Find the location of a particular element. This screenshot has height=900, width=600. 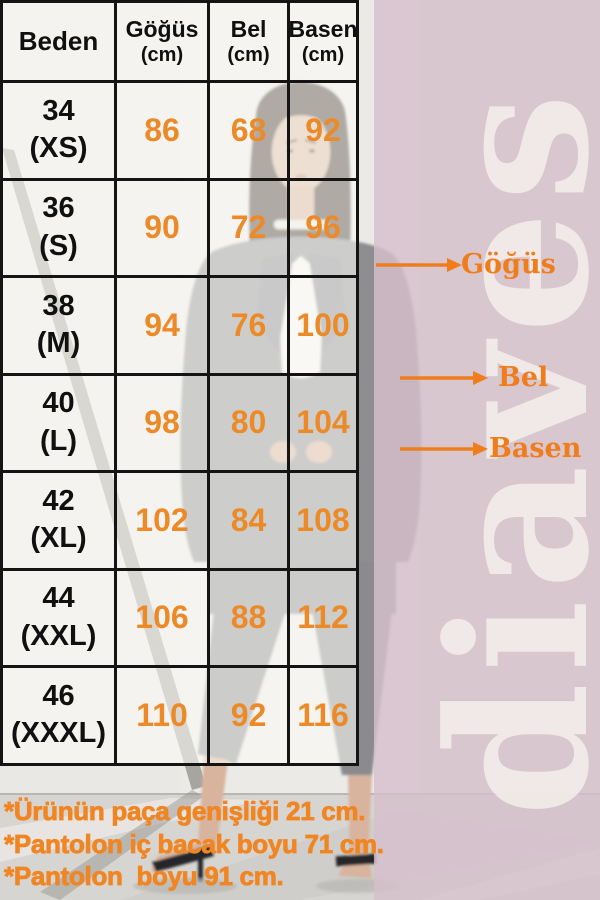

hip-value: 100 is located at coordinates (324, 327).